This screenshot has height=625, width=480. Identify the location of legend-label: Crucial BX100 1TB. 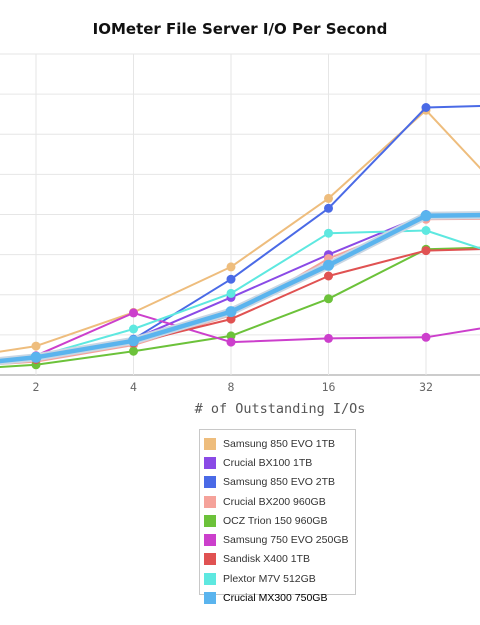
(268, 462).